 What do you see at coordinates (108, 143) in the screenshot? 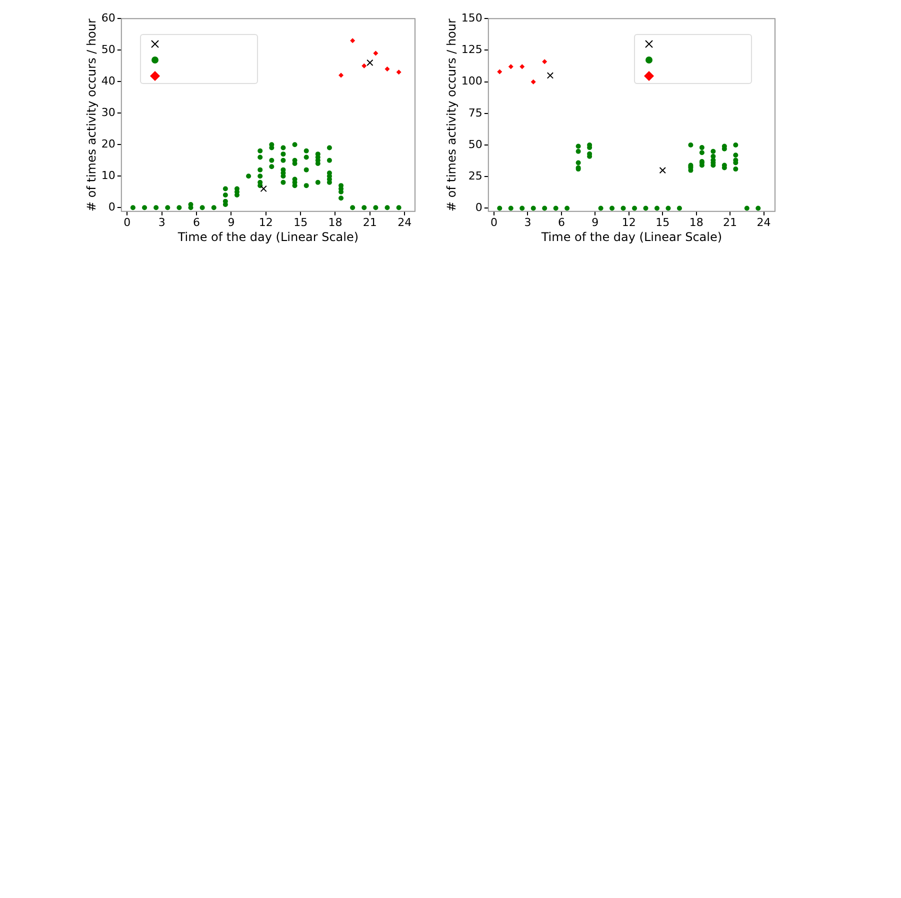
I see `y-tick-label: 20` at bounding box center [108, 143].